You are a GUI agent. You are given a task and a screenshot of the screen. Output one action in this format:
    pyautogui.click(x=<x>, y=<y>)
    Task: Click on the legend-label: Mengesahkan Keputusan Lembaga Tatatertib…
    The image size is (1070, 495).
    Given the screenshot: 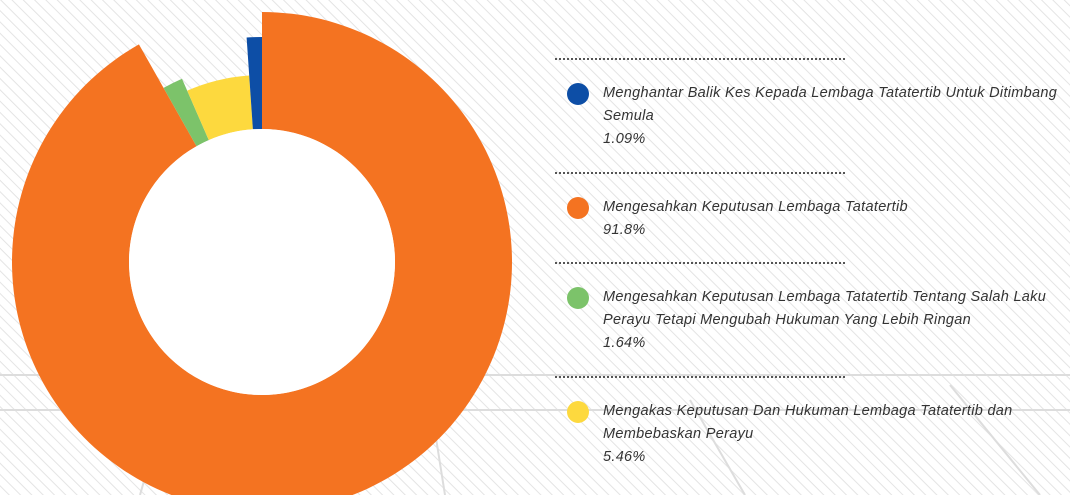 What is the action you would take?
    pyautogui.click(x=825, y=308)
    